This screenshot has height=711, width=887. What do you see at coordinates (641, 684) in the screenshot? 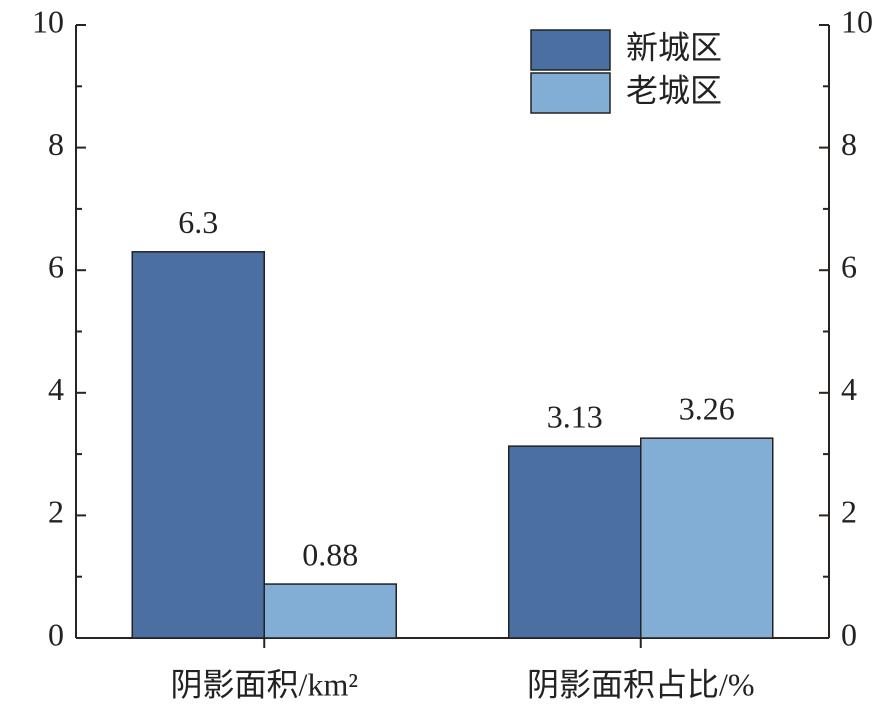
I see `x-tick-label: 阴影面积占比/%` at bounding box center [641, 684].